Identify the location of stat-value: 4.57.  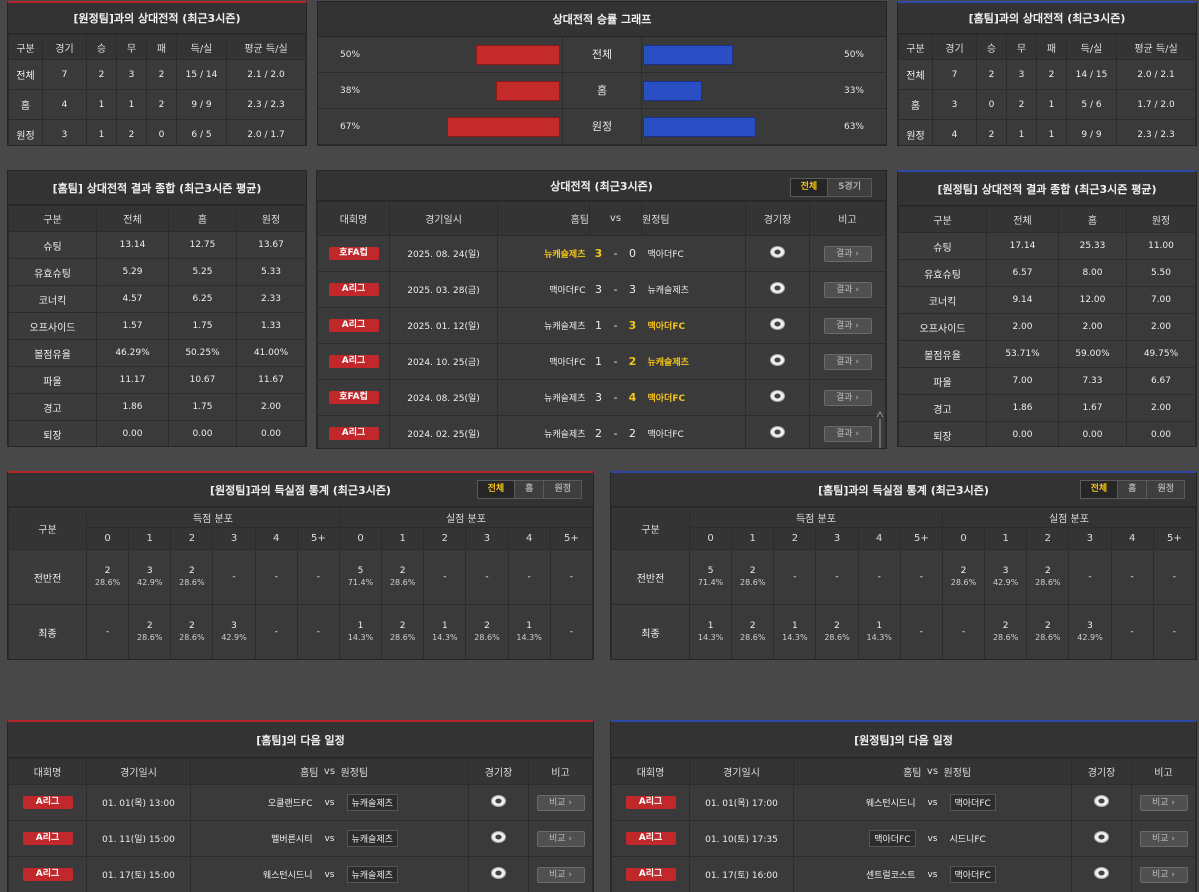
(132, 299).